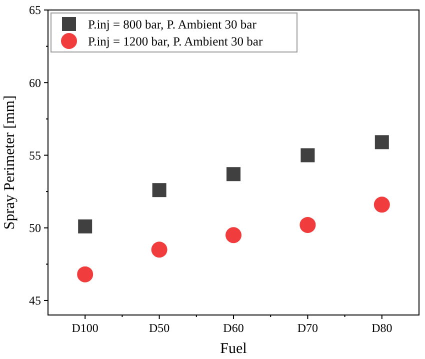 The height and width of the screenshot is (359, 425). I want to click on y-tick-label: 50, so click(35, 228).